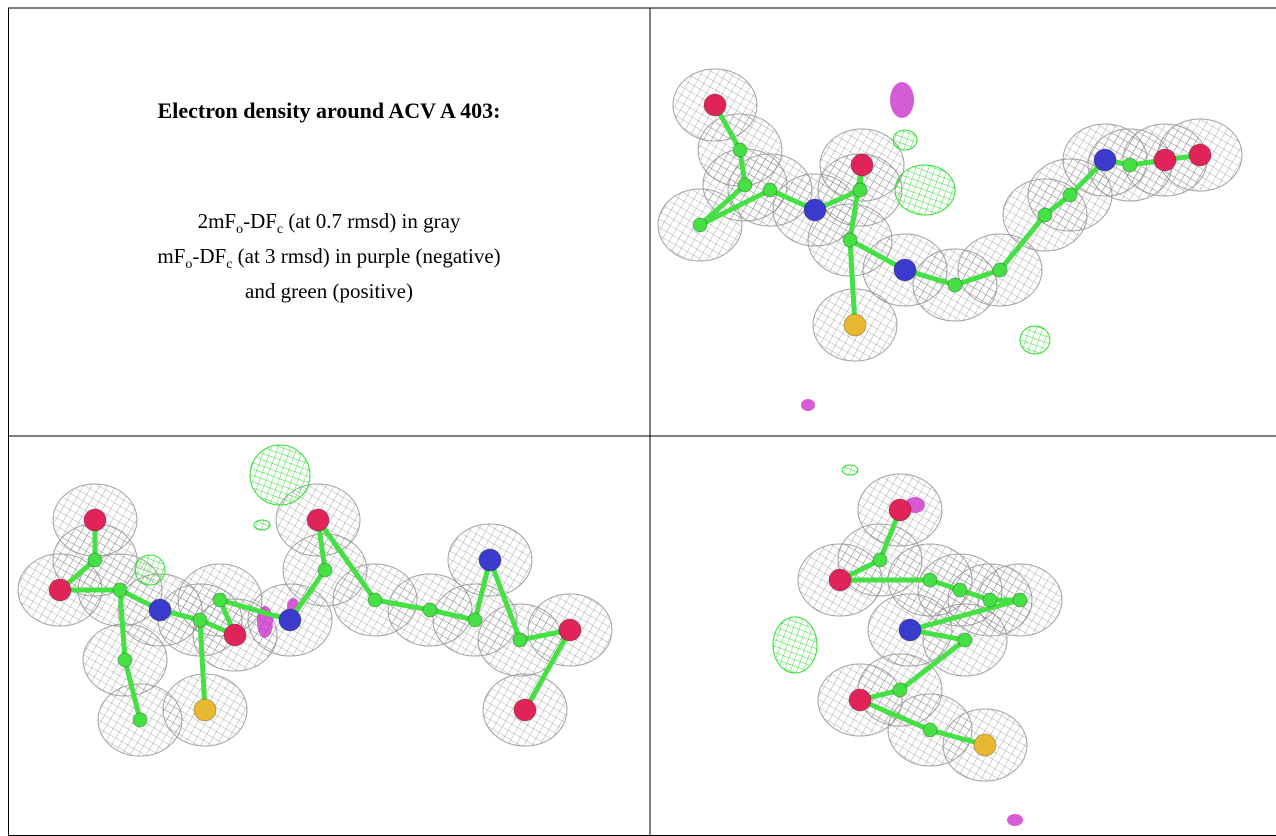 Image resolution: width=1276 pixels, height=836 pixels. I want to click on molecule-image, so click(917, 645).